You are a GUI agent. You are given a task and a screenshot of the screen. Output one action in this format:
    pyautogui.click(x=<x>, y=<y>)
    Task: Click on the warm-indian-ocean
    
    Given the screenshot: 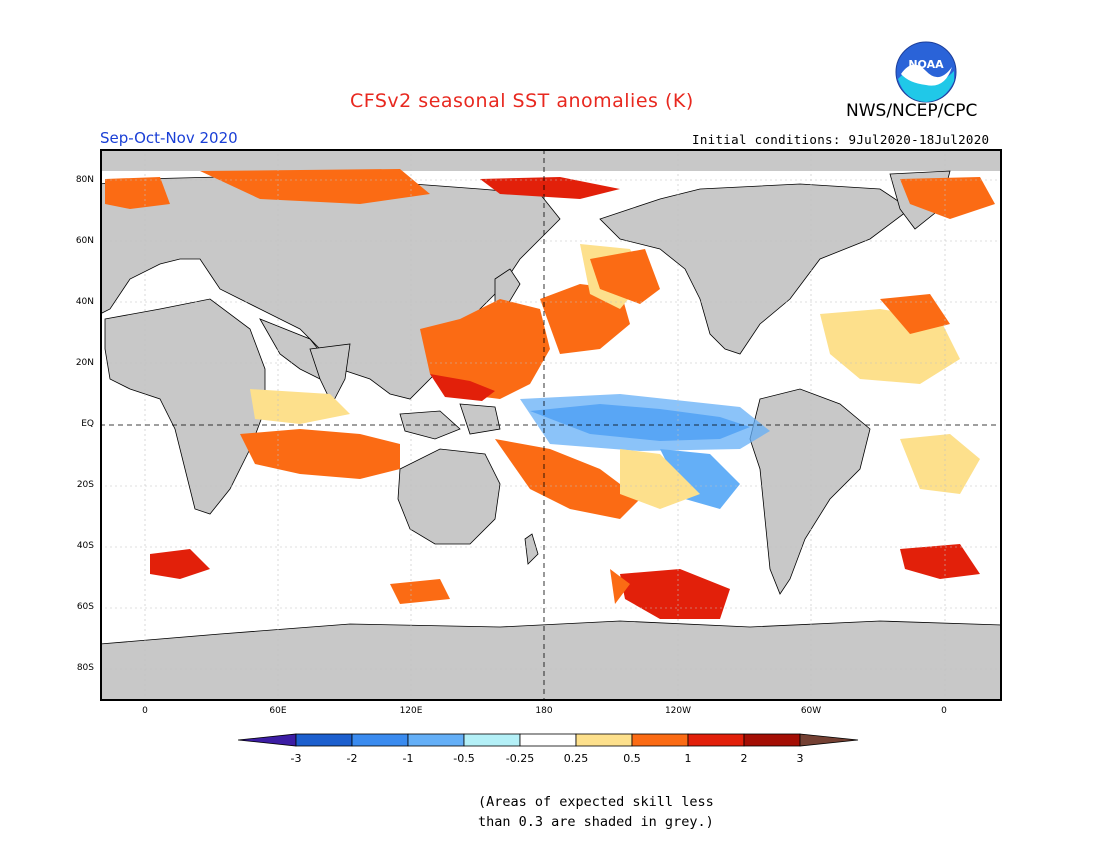 What is the action you would take?
    pyautogui.click(x=320, y=454)
    